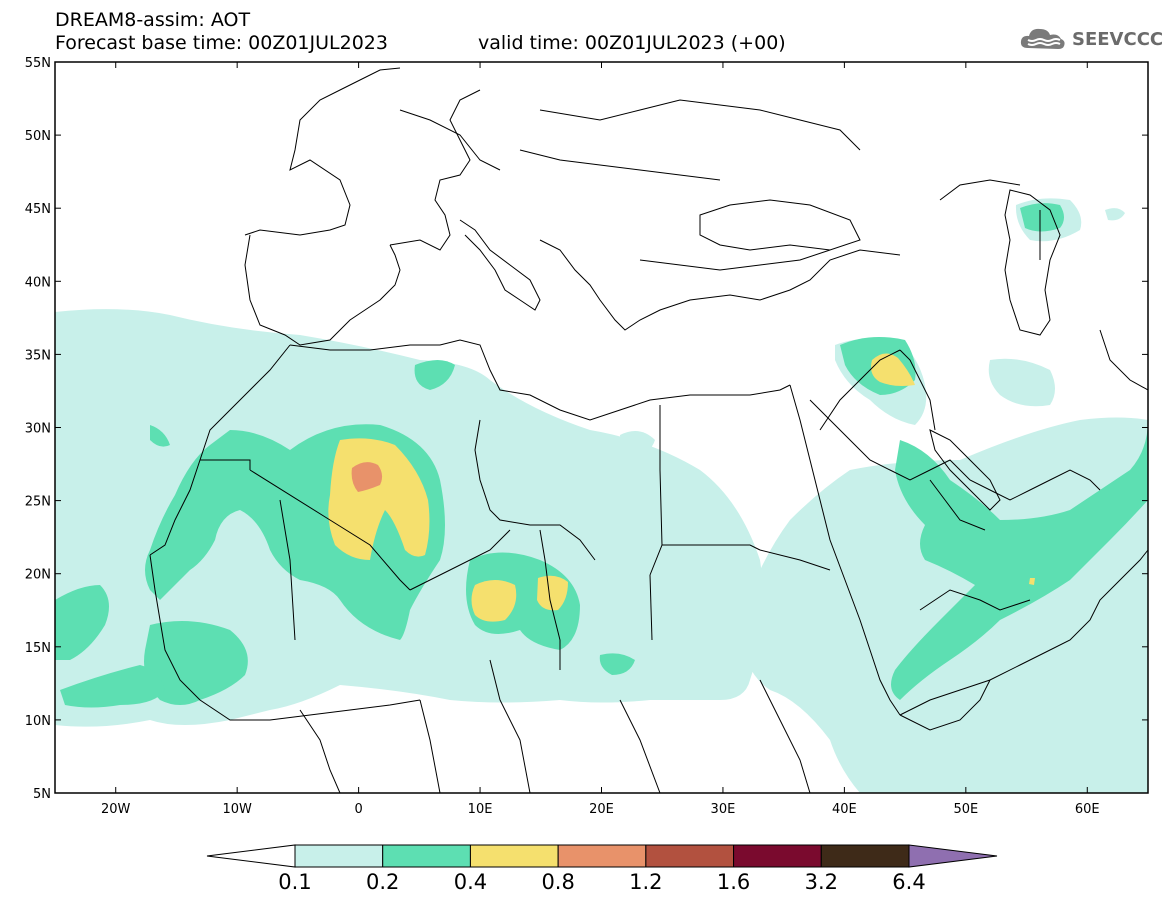 The width and height of the screenshot is (1165, 905). What do you see at coordinates (723, 809) in the screenshot?
I see `lon-tick-label: 30E` at bounding box center [723, 809].